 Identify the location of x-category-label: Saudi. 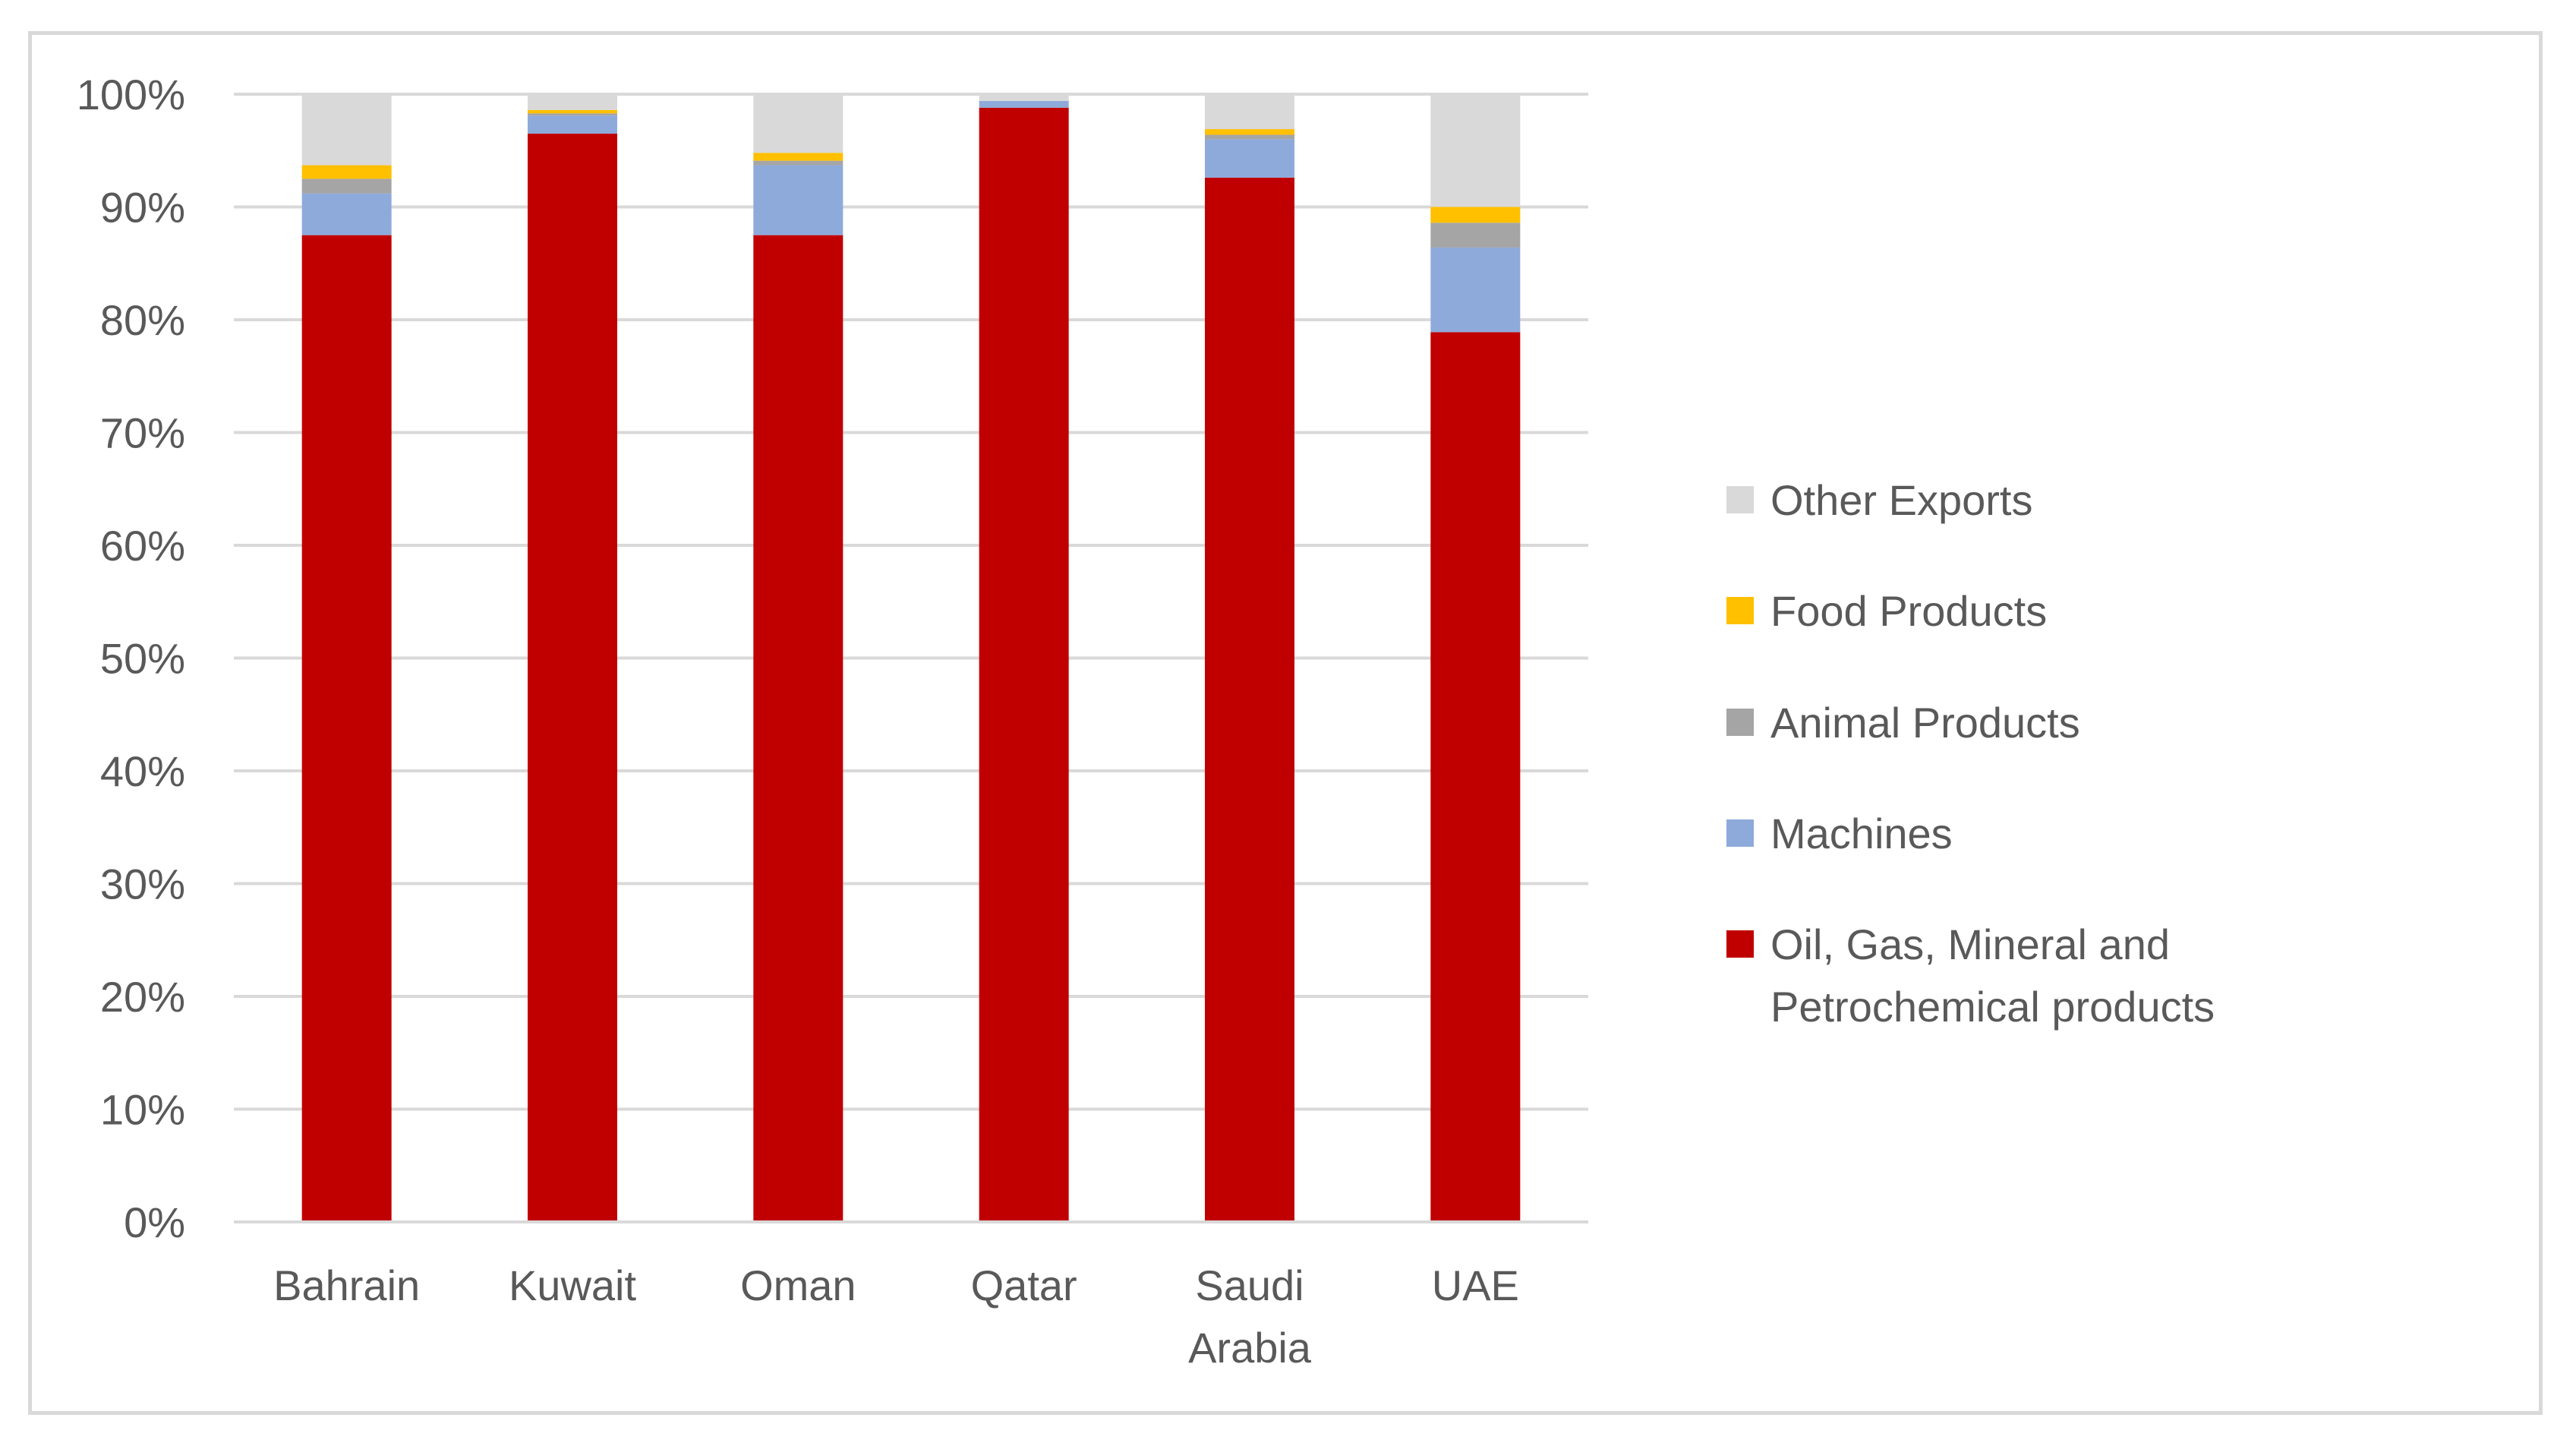
(1249, 1285).